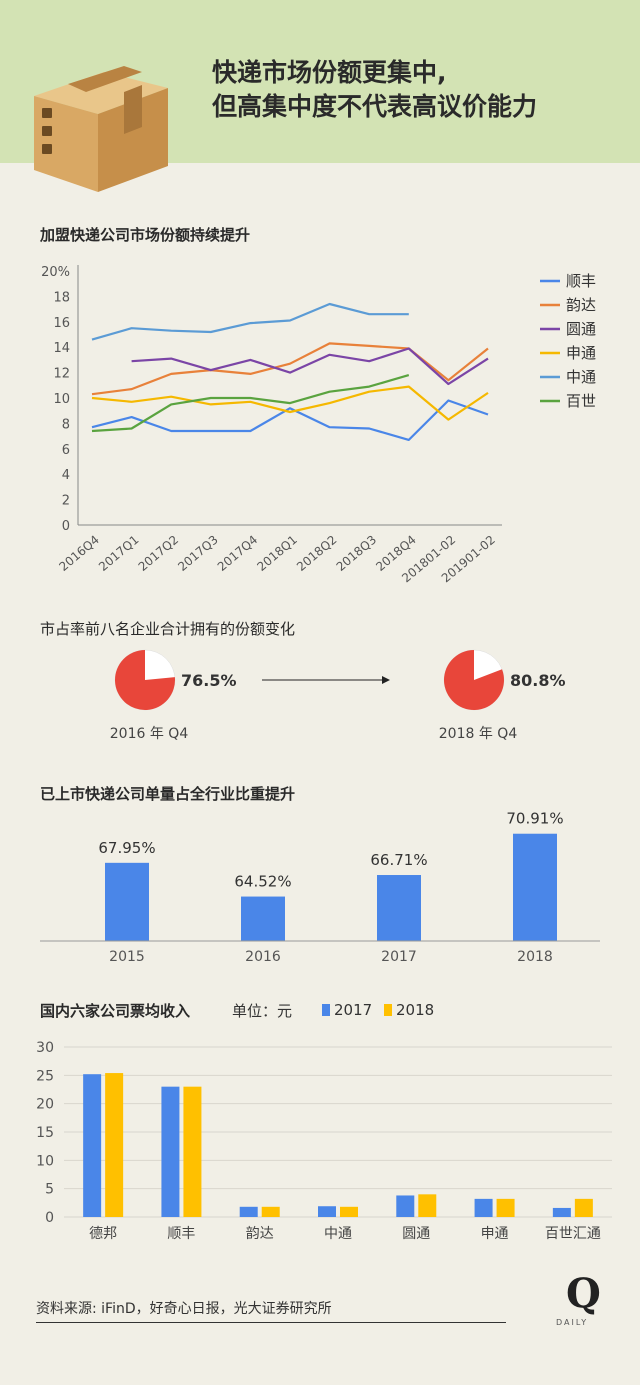 This screenshot has width=640, height=1385. I want to click on category-label: 顺丰, so click(181, 1234).